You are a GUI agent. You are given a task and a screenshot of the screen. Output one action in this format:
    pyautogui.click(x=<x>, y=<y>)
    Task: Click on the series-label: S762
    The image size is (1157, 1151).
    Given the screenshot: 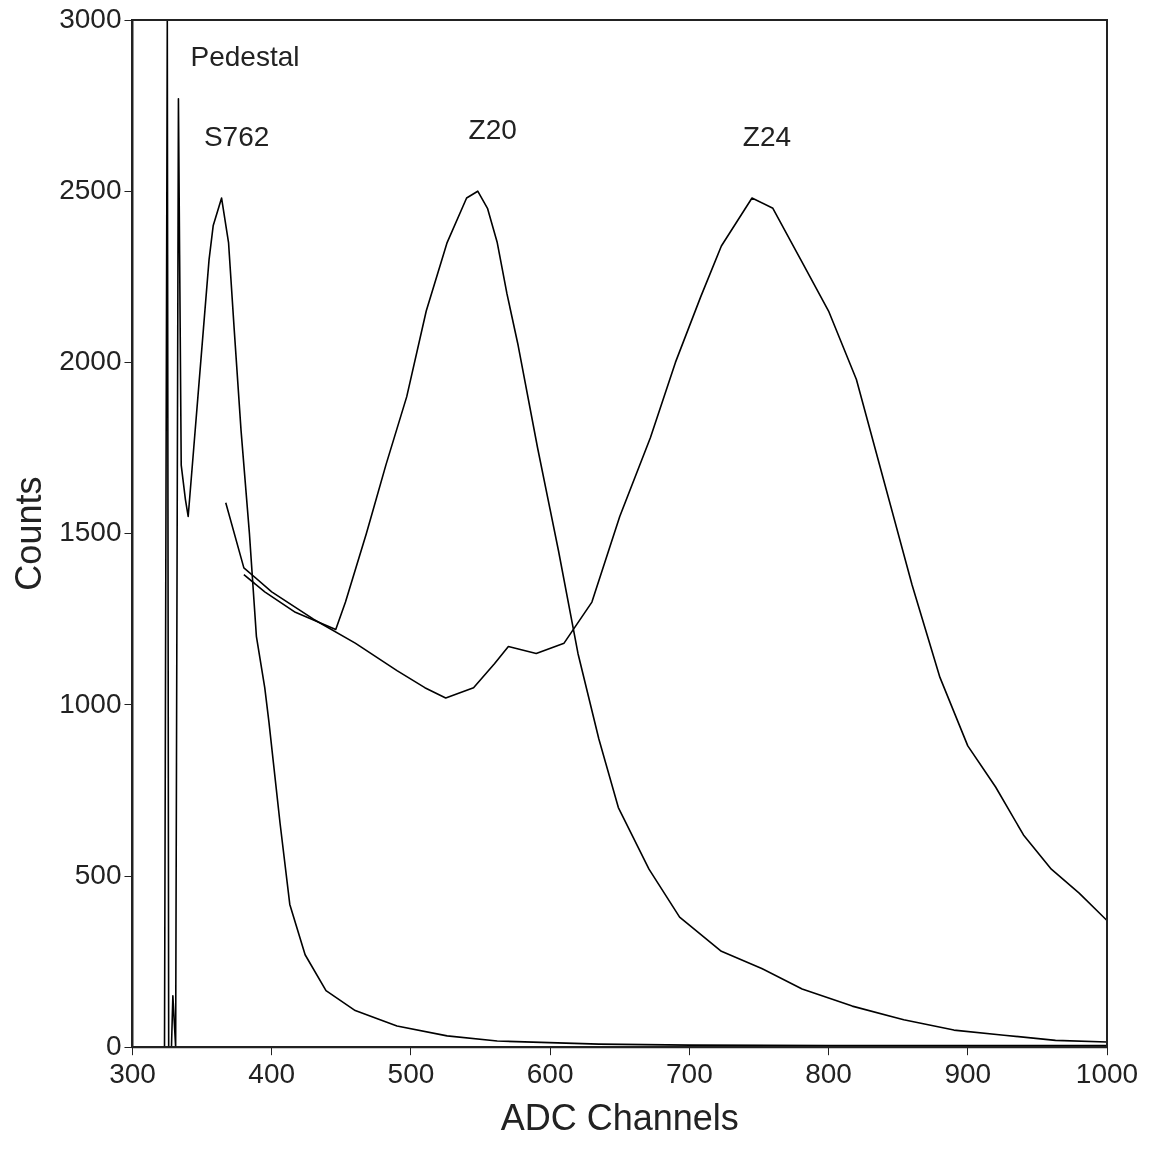 What is the action you would take?
    pyautogui.click(x=236, y=136)
    